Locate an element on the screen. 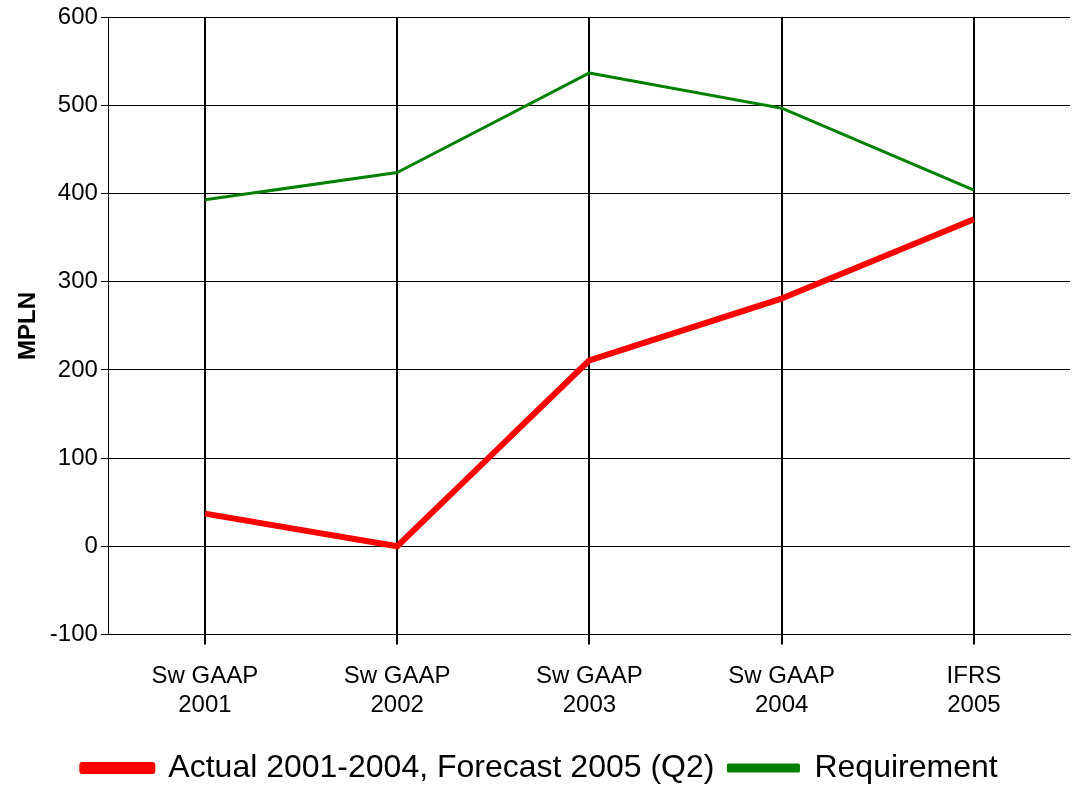 This screenshot has width=1082, height=804. y-tick-label: 600 is located at coordinates (77, 16).